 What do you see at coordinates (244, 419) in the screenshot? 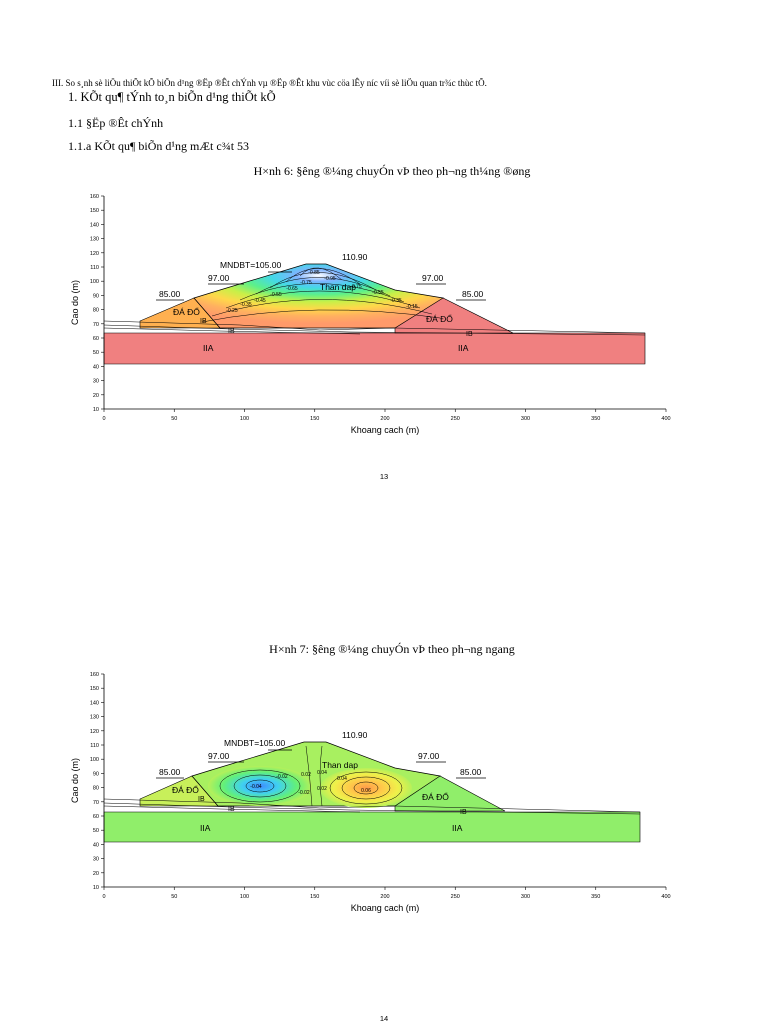
I see `x-tick-label: 100` at bounding box center [244, 419].